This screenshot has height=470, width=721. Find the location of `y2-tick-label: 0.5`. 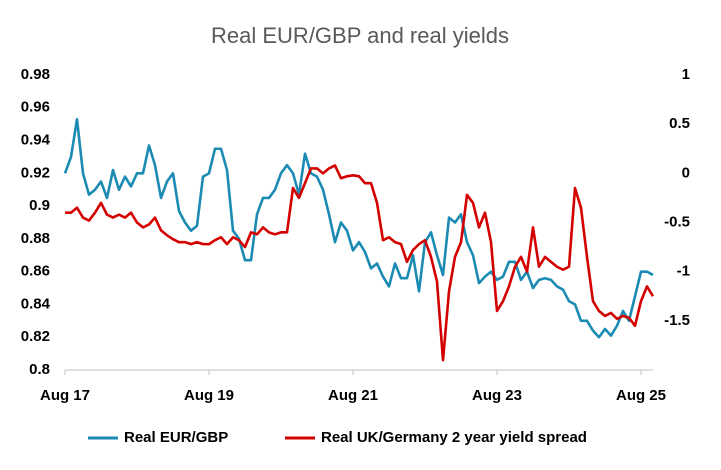

y2-tick-label: 0.5 is located at coordinates (679, 123).